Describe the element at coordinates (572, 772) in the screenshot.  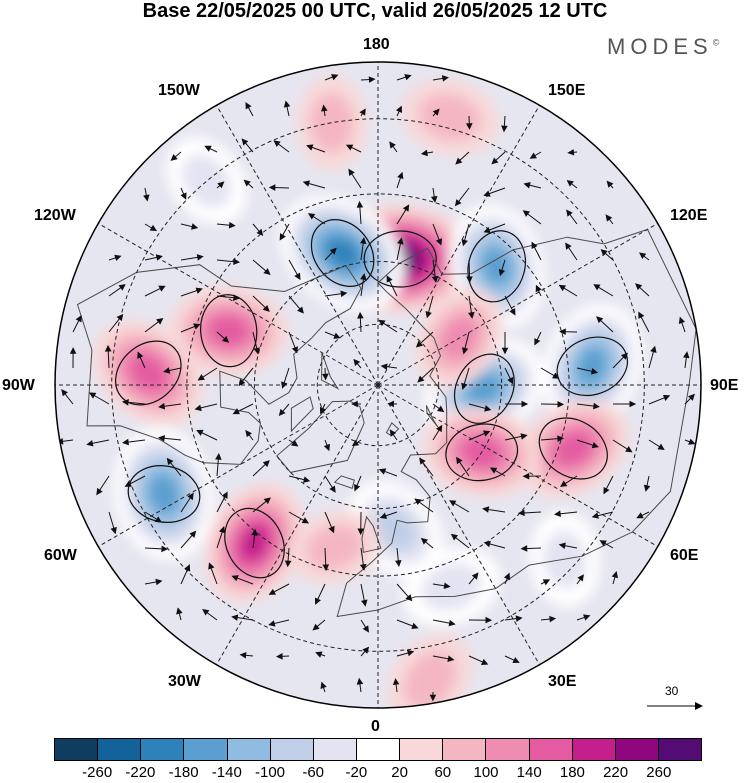
I see `colorbar-tick-label: 180` at that location.